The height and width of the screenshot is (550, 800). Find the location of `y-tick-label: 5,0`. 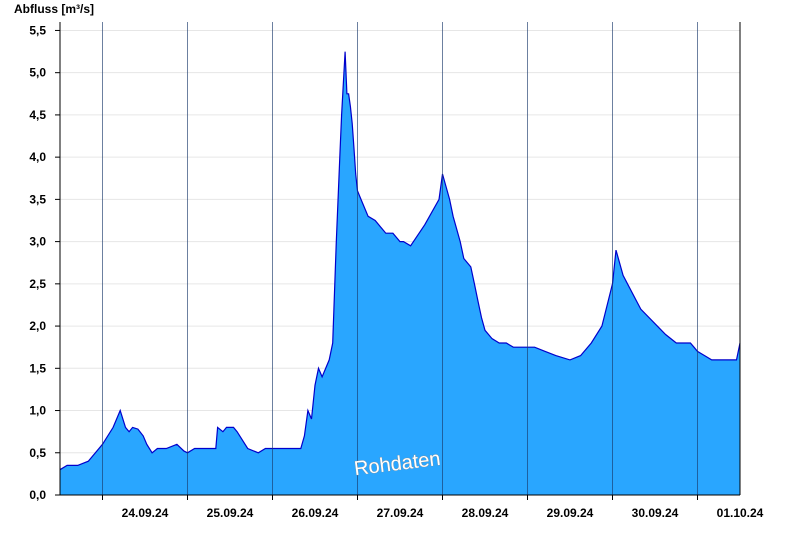

y-tick-label: 5,0 is located at coordinates (37, 73).